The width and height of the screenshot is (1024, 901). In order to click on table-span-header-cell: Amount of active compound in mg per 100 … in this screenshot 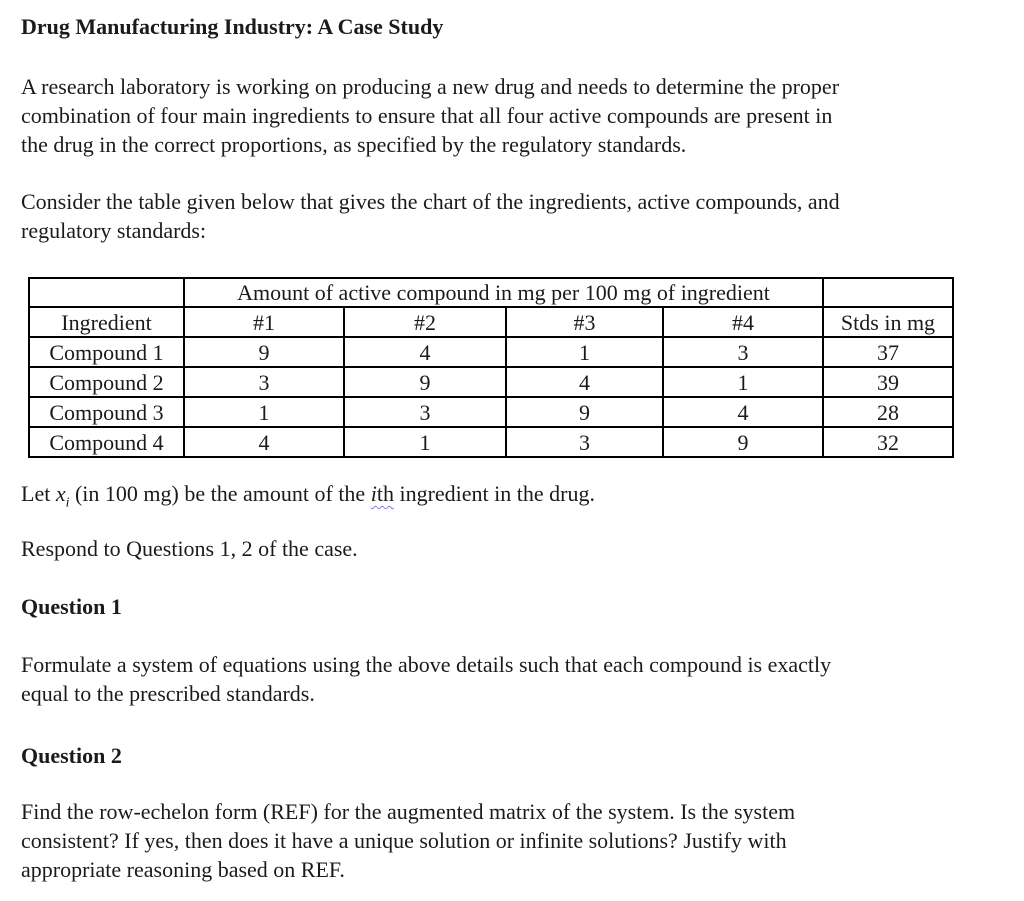, I will do `click(503, 292)`.